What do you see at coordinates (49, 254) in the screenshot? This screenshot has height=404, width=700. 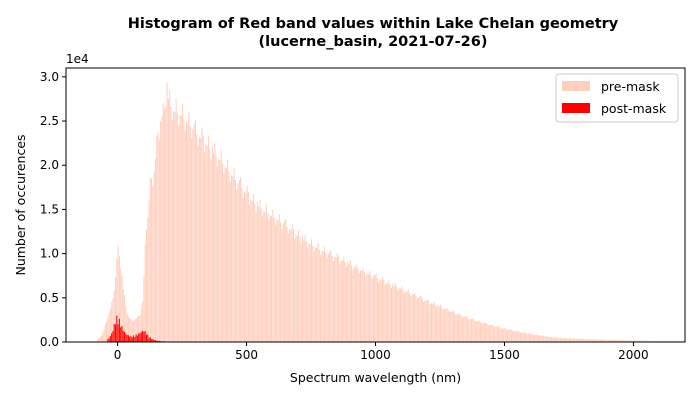 I see `y-tick-label-2: 1.0` at bounding box center [49, 254].